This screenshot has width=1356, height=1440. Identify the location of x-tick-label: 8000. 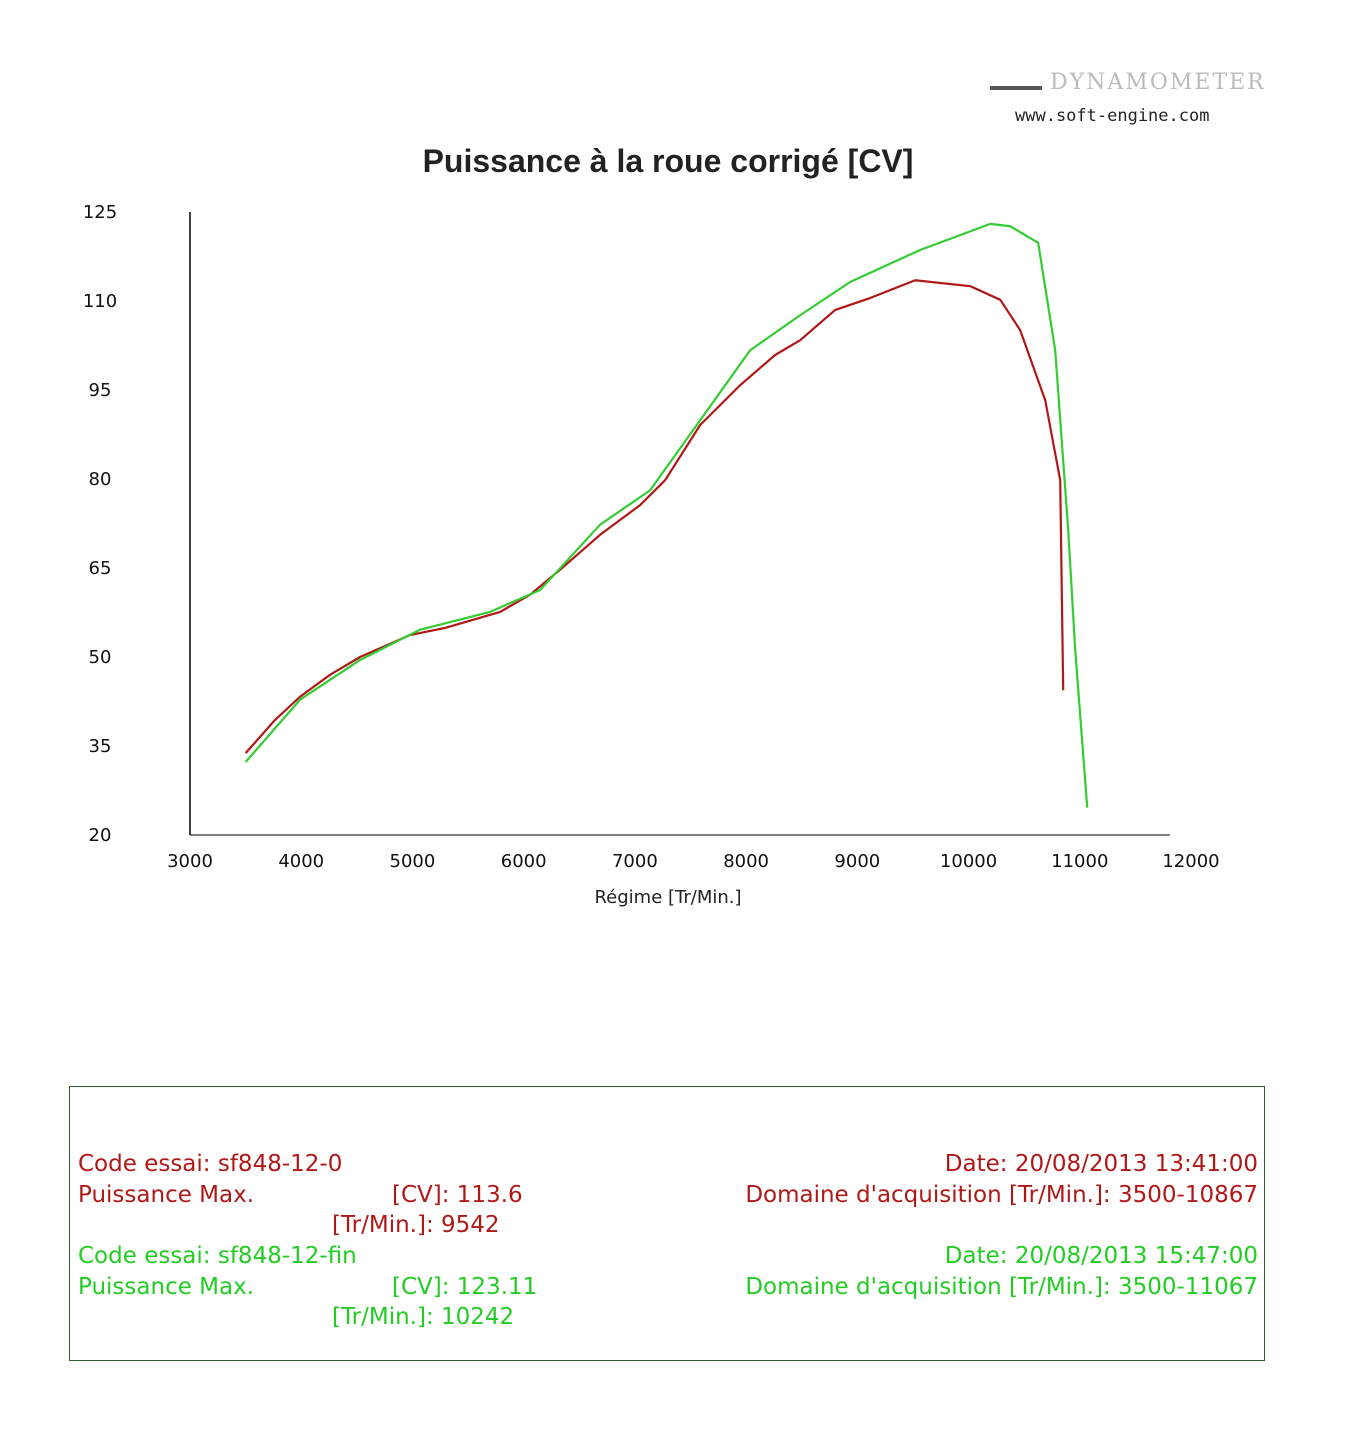
(746, 861).